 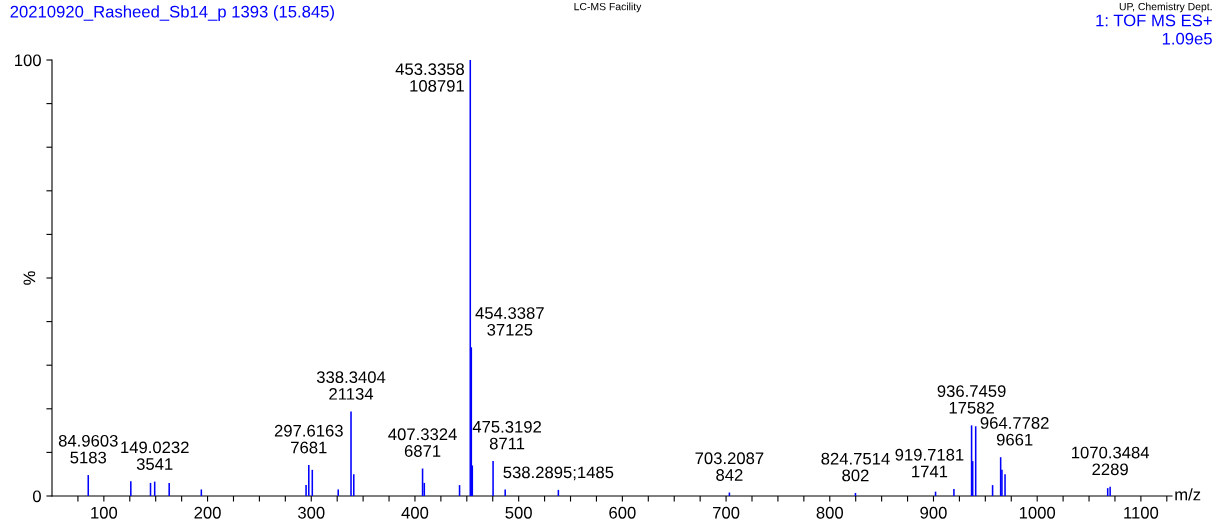 I want to click on x-tick-label: 700, so click(x=726, y=512).